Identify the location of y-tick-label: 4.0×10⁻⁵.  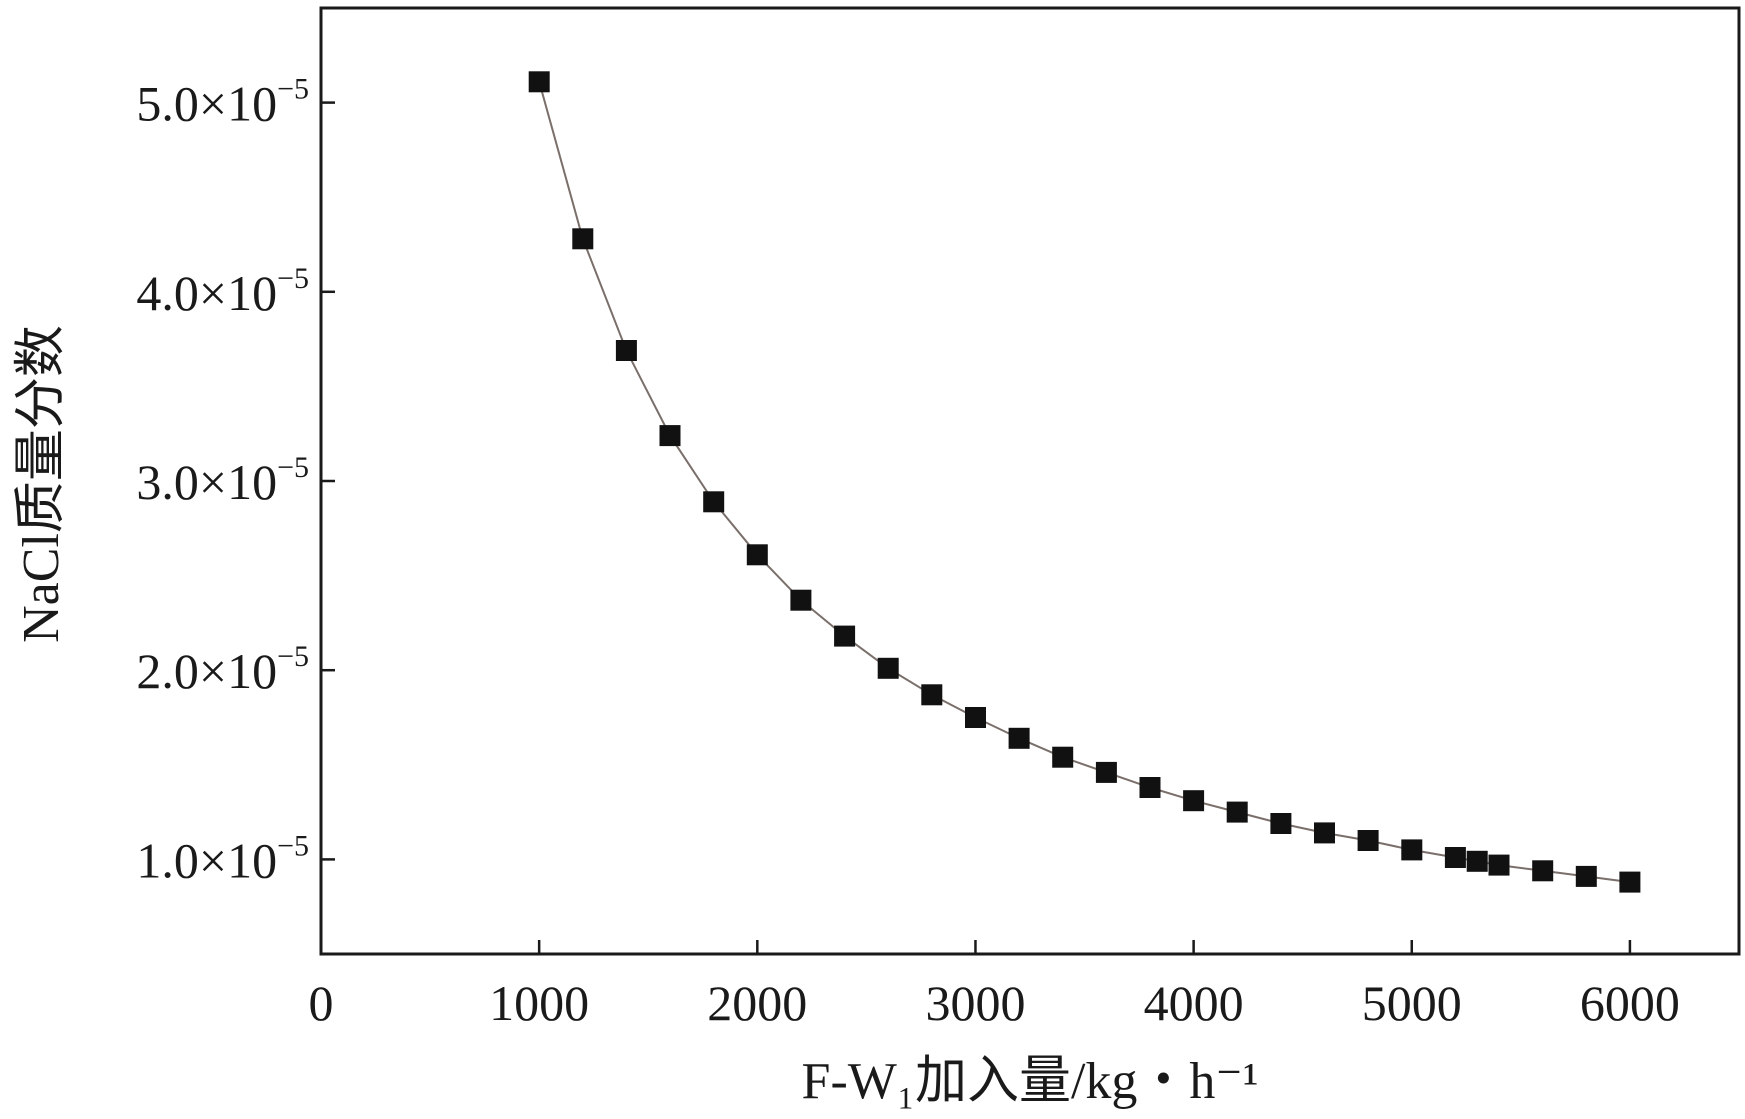
(222, 291).